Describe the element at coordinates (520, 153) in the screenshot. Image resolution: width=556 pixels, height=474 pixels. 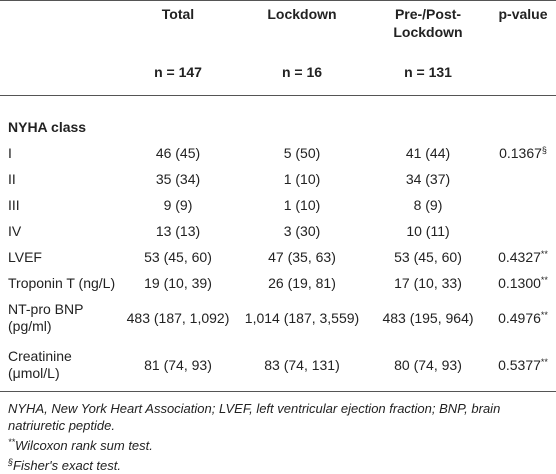
I see `p-value: 0.1367` at that location.